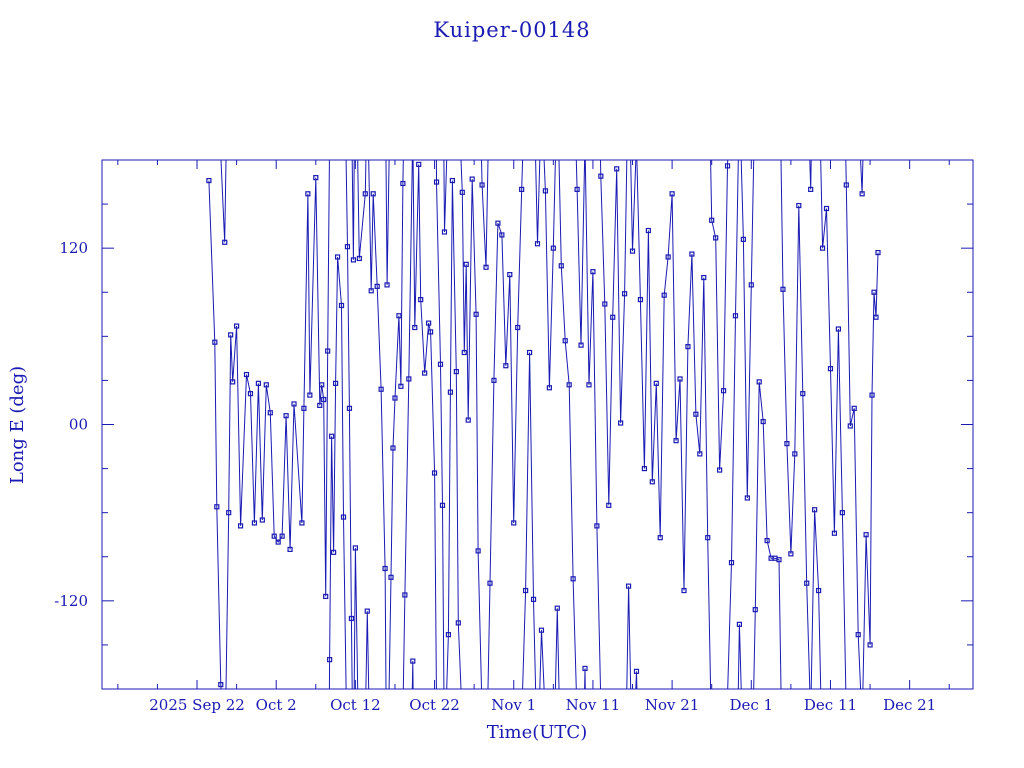 The height and width of the screenshot is (768, 1024). I want to click on y-axis-label: Long E (deg), so click(17, 425).